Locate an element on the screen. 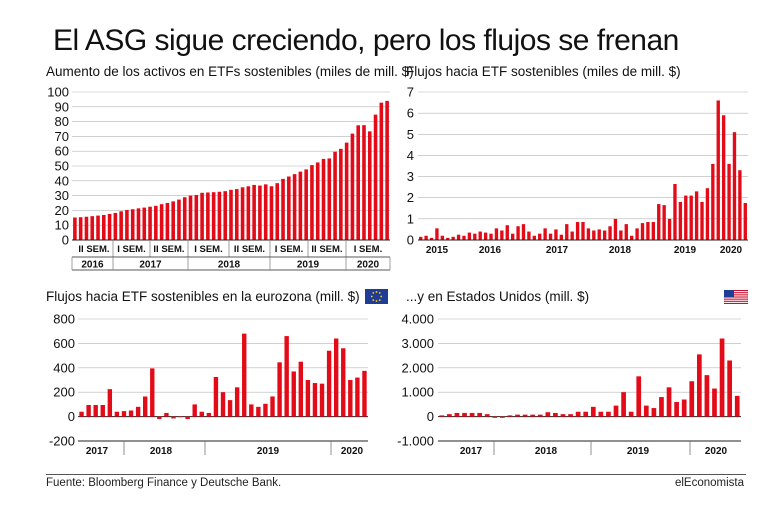 The image size is (770, 507). y-tick-label: 4.000 is located at coordinates (417, 319).